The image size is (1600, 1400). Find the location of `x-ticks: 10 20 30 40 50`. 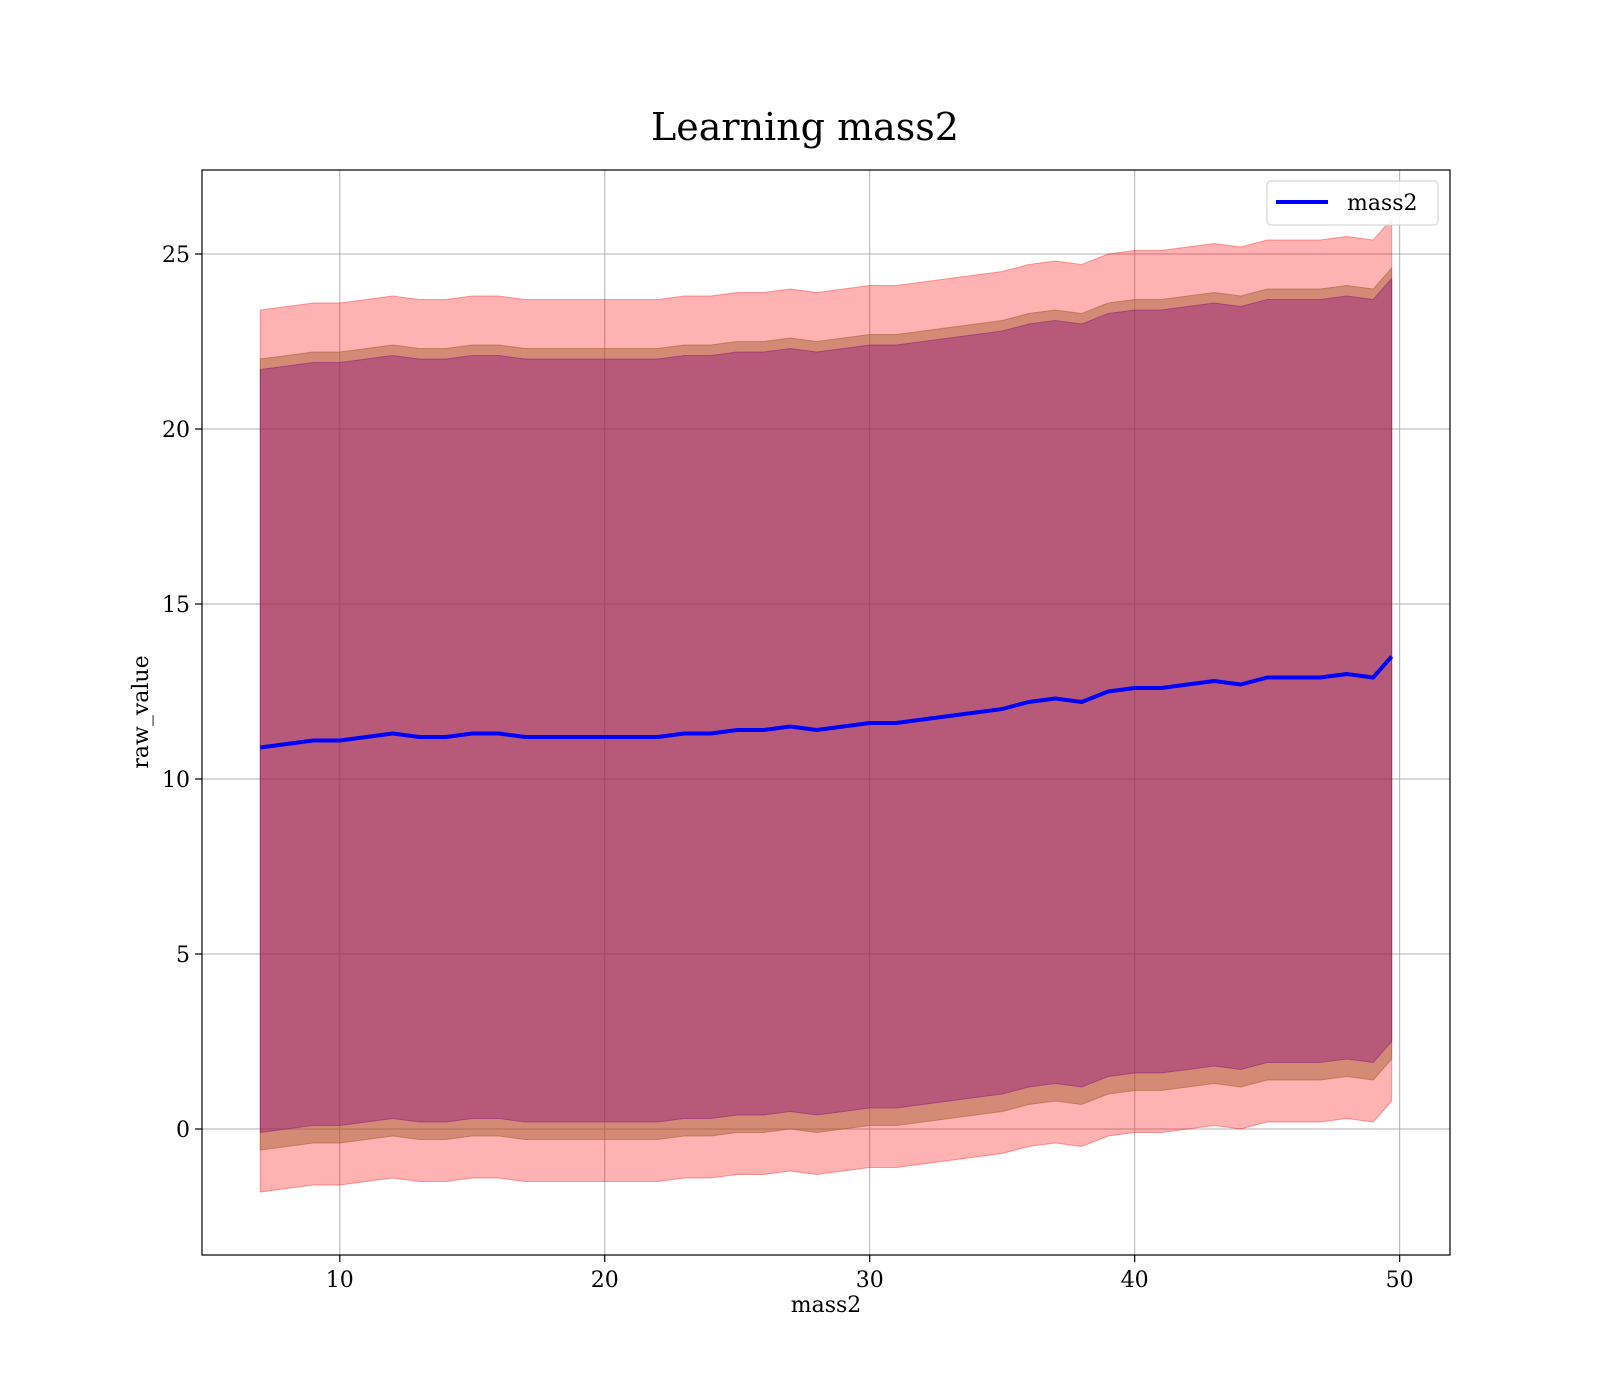

x-ticks: 10 20 30 40 50 is located at coordinates (870, 1274).